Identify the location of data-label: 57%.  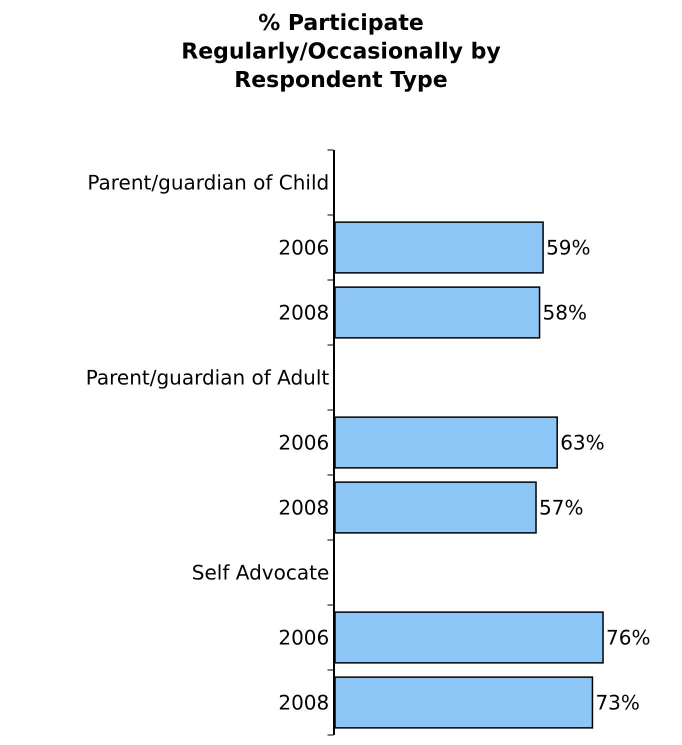
(561, 508).